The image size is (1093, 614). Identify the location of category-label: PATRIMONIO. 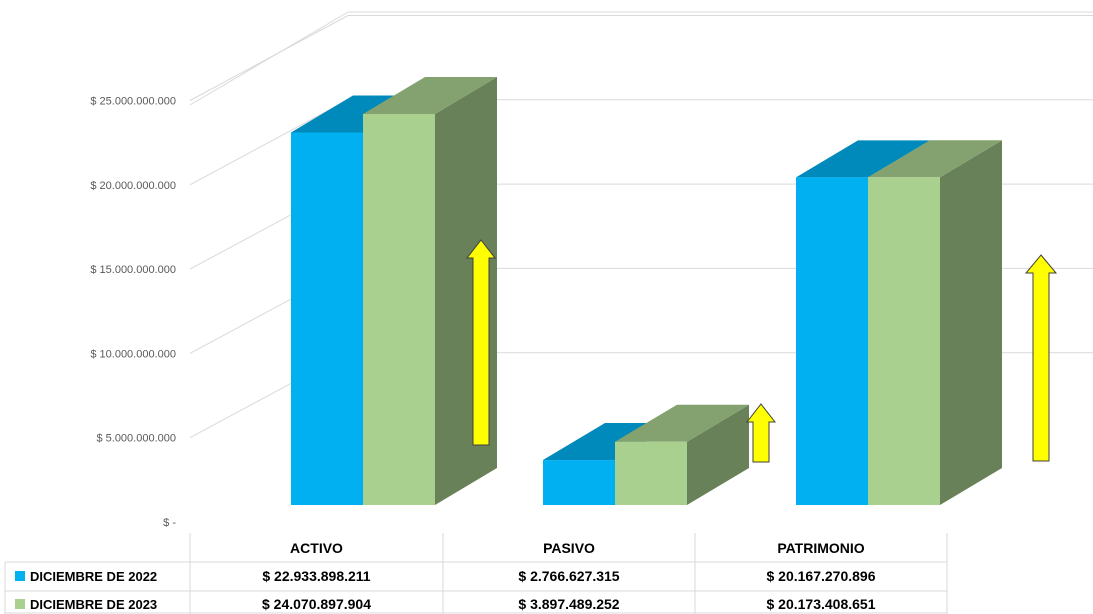
(820, 548).